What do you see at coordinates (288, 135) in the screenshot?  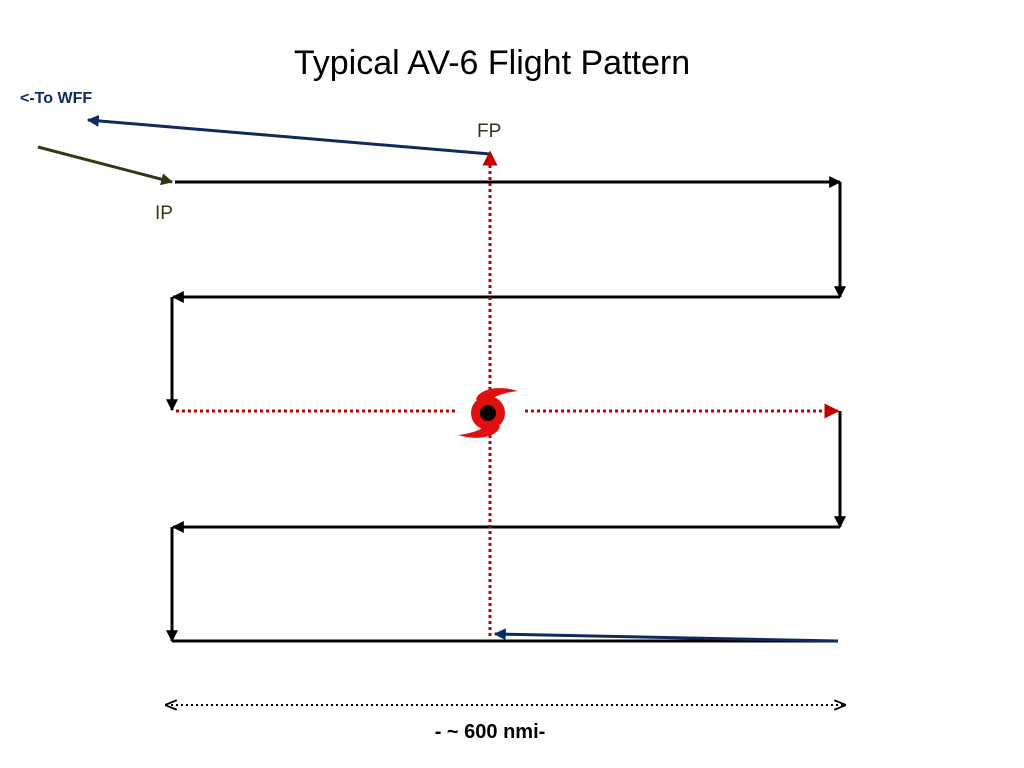 I see `return-leg` at bounding box center [288, 135].